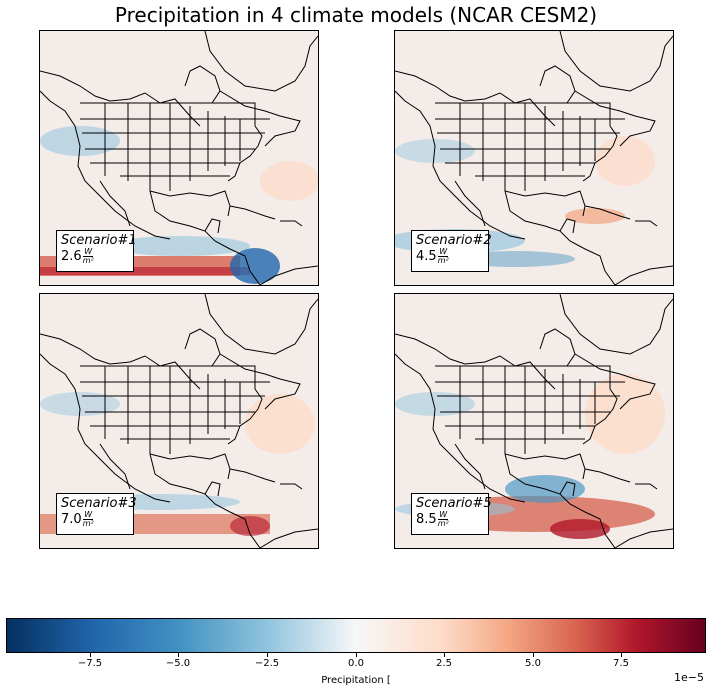 The height and width of the screenshot is (695, 712). What do you see at coordinates (454, 503) in the screenshot?
I see `scenario-label: Scenario#5` at bounding box center [454, 503].